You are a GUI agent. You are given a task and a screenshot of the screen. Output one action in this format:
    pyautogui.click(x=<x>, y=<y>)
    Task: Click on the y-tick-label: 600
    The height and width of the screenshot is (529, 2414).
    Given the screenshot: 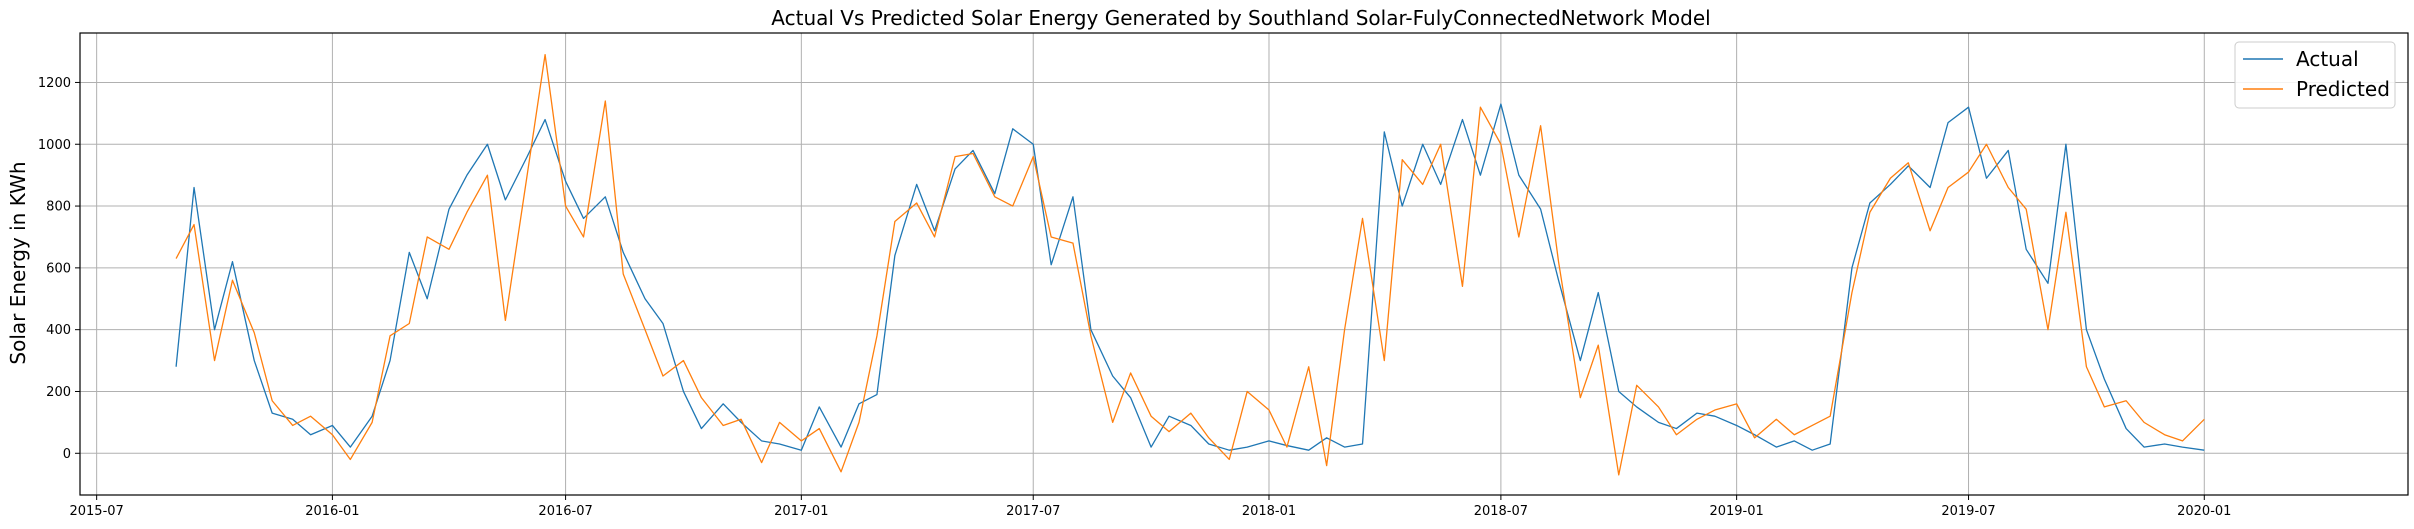 What is the action you would take?
    pyautogui.click(x=58, y=268)
    